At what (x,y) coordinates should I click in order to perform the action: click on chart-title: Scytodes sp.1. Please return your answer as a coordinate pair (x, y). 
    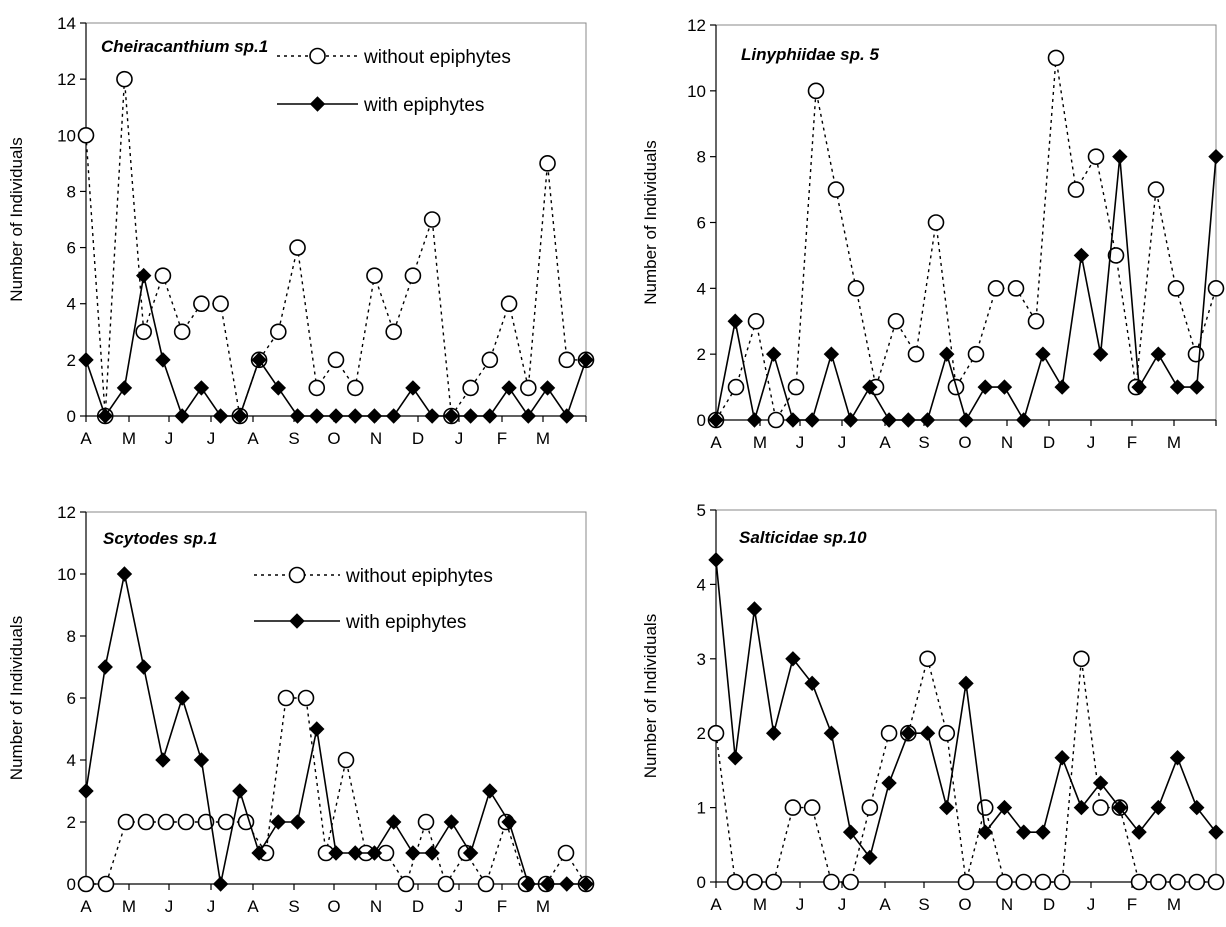
    Looking at the image, I should click on (160, 538).